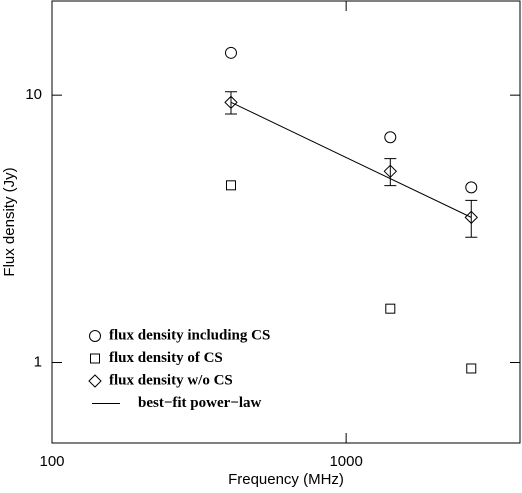 Image resolution: width=522 pixels, height=493 pixels. What do you see at coordinates (345, 461) in the screenshot?
I see `x-tick-label: 1000` at bounding box center [345, 461].